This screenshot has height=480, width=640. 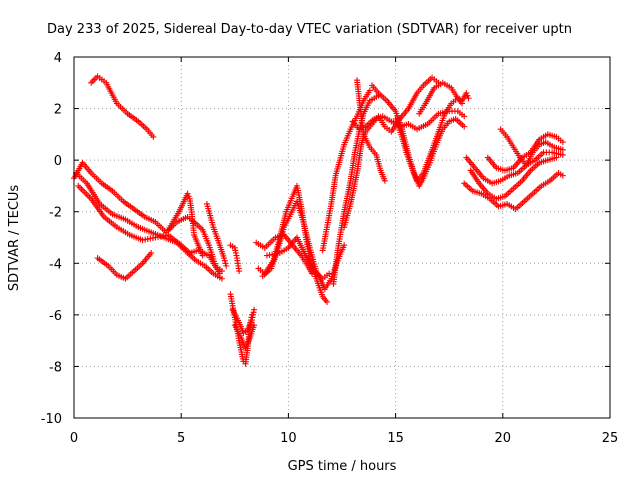 What do you see at coordinates (58, 58) in the screenshot?
I see `y-tick-label: 4` at bounding box center [58, 58].